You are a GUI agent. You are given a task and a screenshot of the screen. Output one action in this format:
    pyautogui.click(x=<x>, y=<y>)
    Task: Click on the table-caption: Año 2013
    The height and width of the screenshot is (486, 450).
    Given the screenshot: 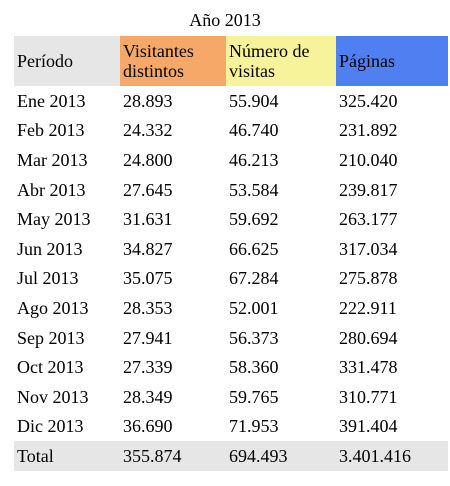 What is the action you would take?
    pyautogui.click(x=225, y=20)
    